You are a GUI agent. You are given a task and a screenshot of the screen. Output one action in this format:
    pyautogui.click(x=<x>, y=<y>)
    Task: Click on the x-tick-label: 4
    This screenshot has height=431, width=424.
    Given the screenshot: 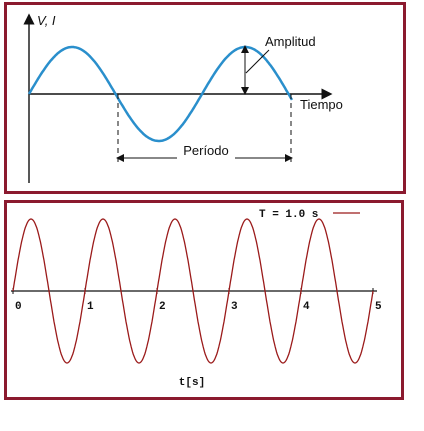 What is the action you would take?
    pyautogui.click(x=306, y=307)
    